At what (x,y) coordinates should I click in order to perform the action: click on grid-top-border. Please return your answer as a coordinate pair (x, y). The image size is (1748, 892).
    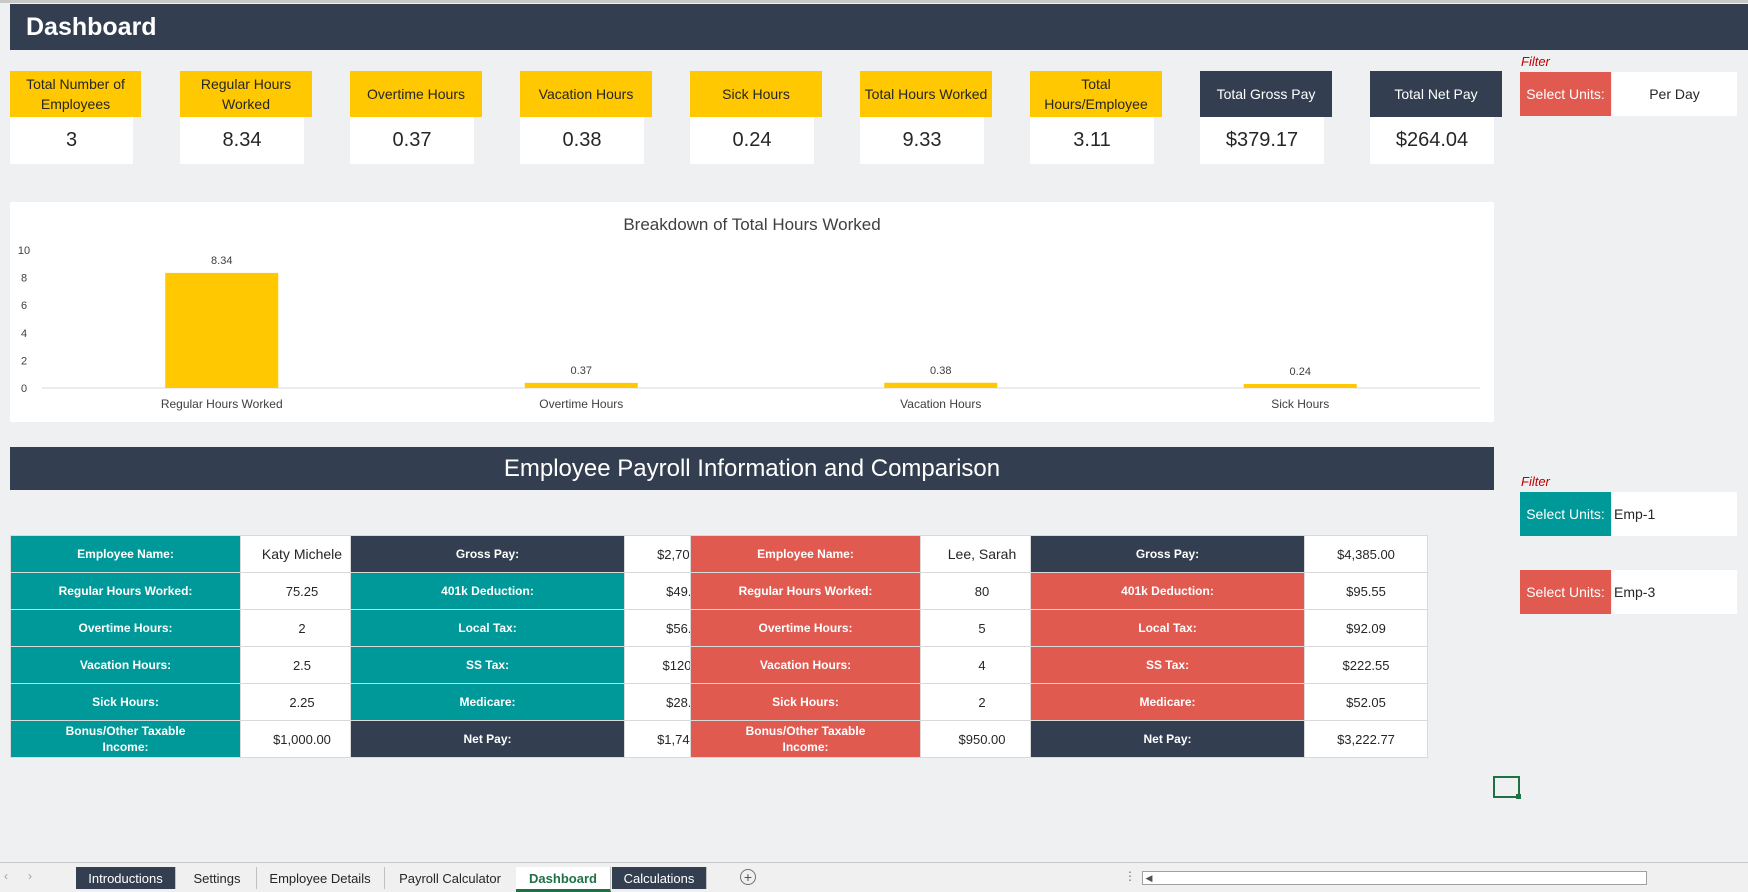
    Looking at the image, I should click on (874, 1).